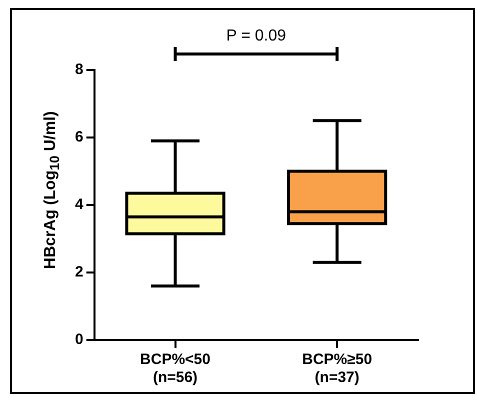 The image size is (477, 400). What do you see at coordinates (79, 339) in the screenshot?
I see `y-tick-label: 0` at bounding box center [79, 339].